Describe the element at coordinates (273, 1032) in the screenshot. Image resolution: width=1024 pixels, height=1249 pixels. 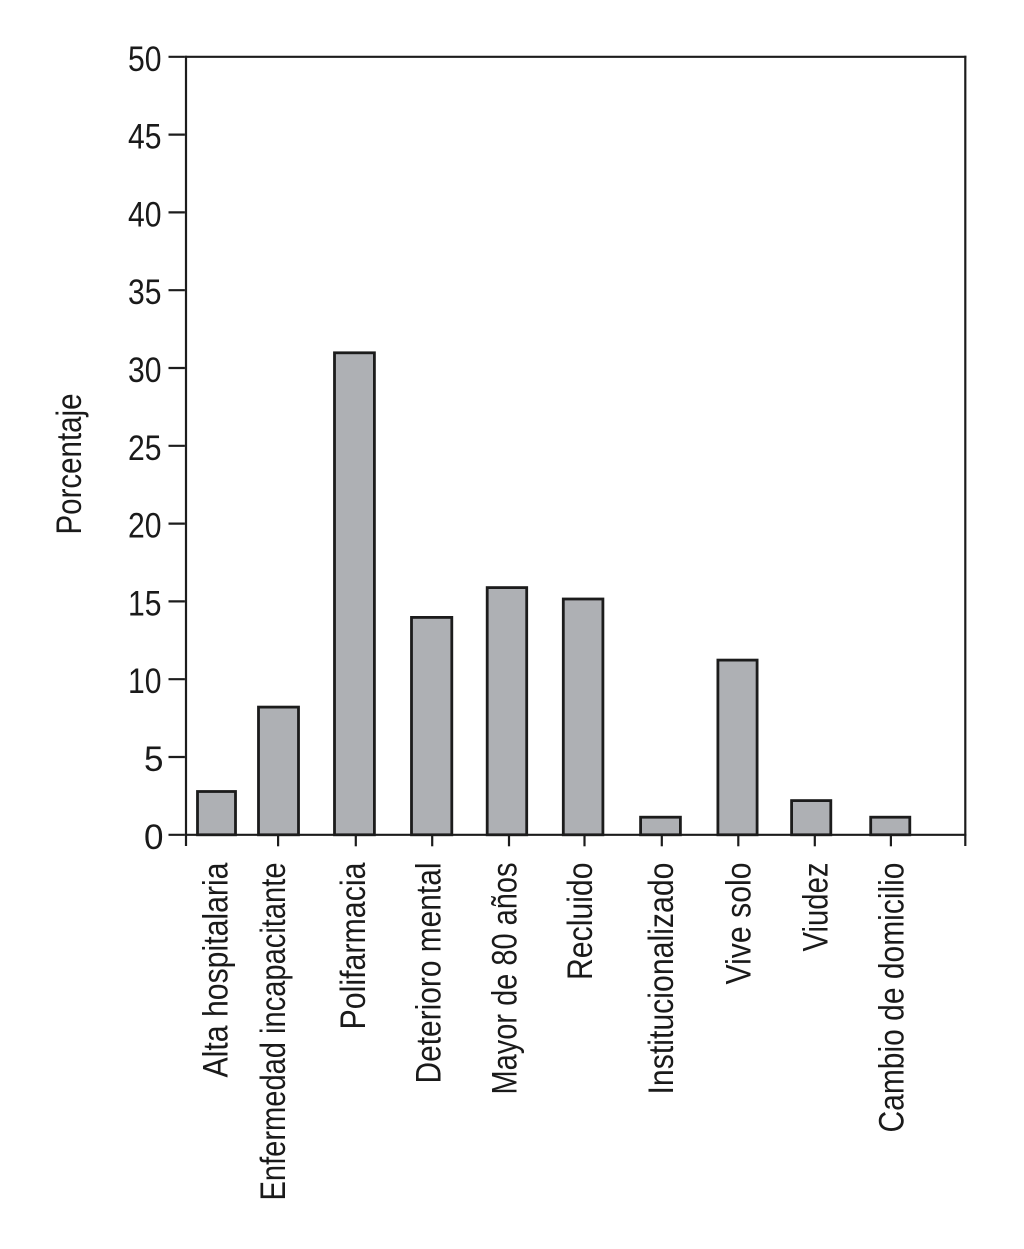
I see `svg-text: Enfermedad incapacitante` at that location.